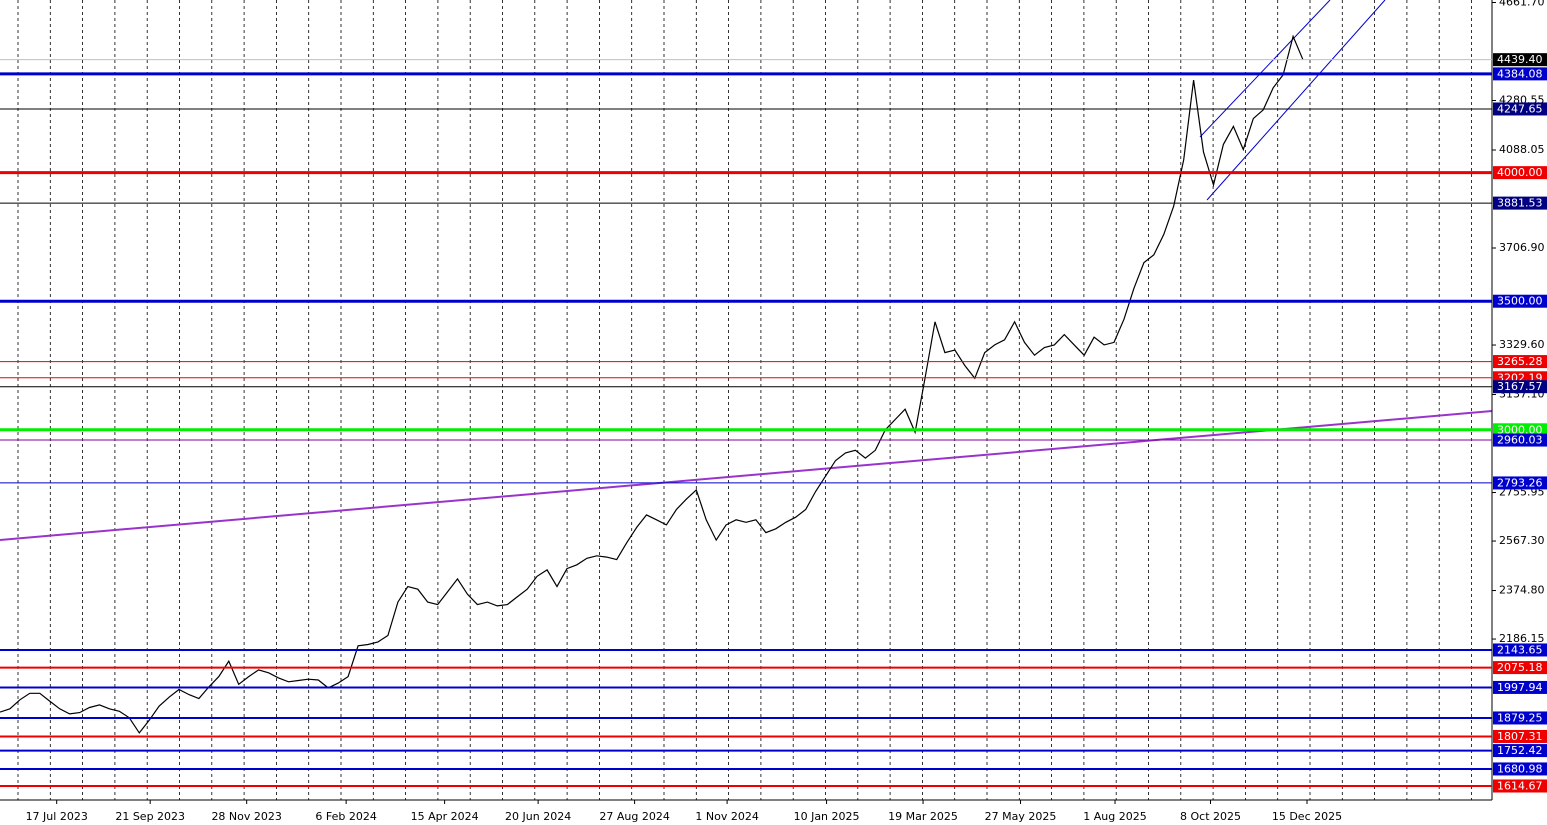  I want to click on x-tick-label: 28 Nov 2023, so click(246, 816).